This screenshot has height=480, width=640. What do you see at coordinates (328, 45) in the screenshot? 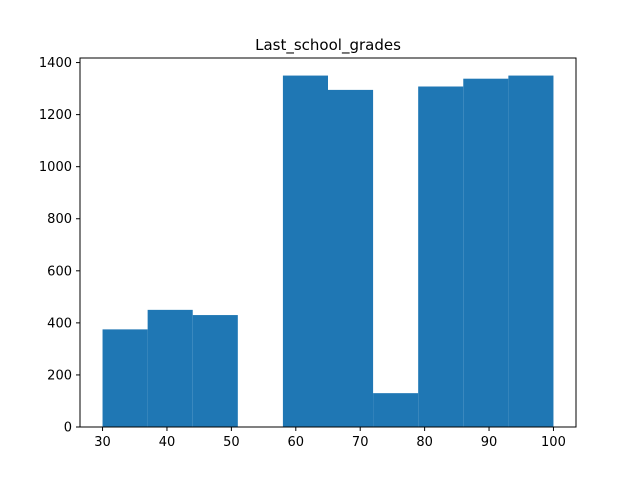
I see `chart-title: Last_school_grades` at bounding box center [328, 45].